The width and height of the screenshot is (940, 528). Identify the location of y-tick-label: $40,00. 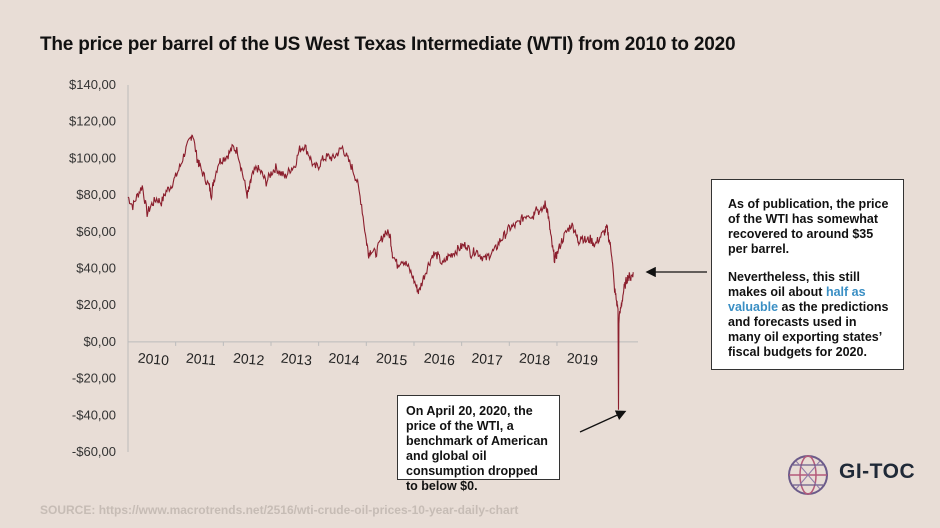
(96, 268).